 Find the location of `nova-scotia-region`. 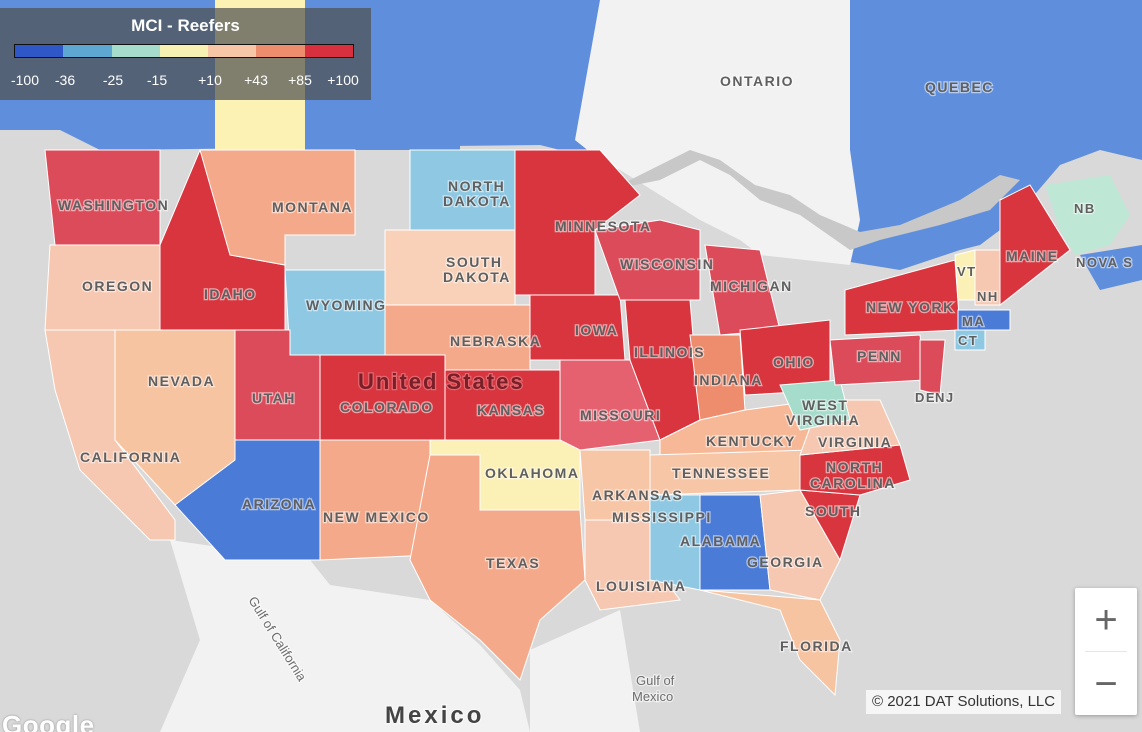

nova-scotia-region is located at coordinates (1111, 267).